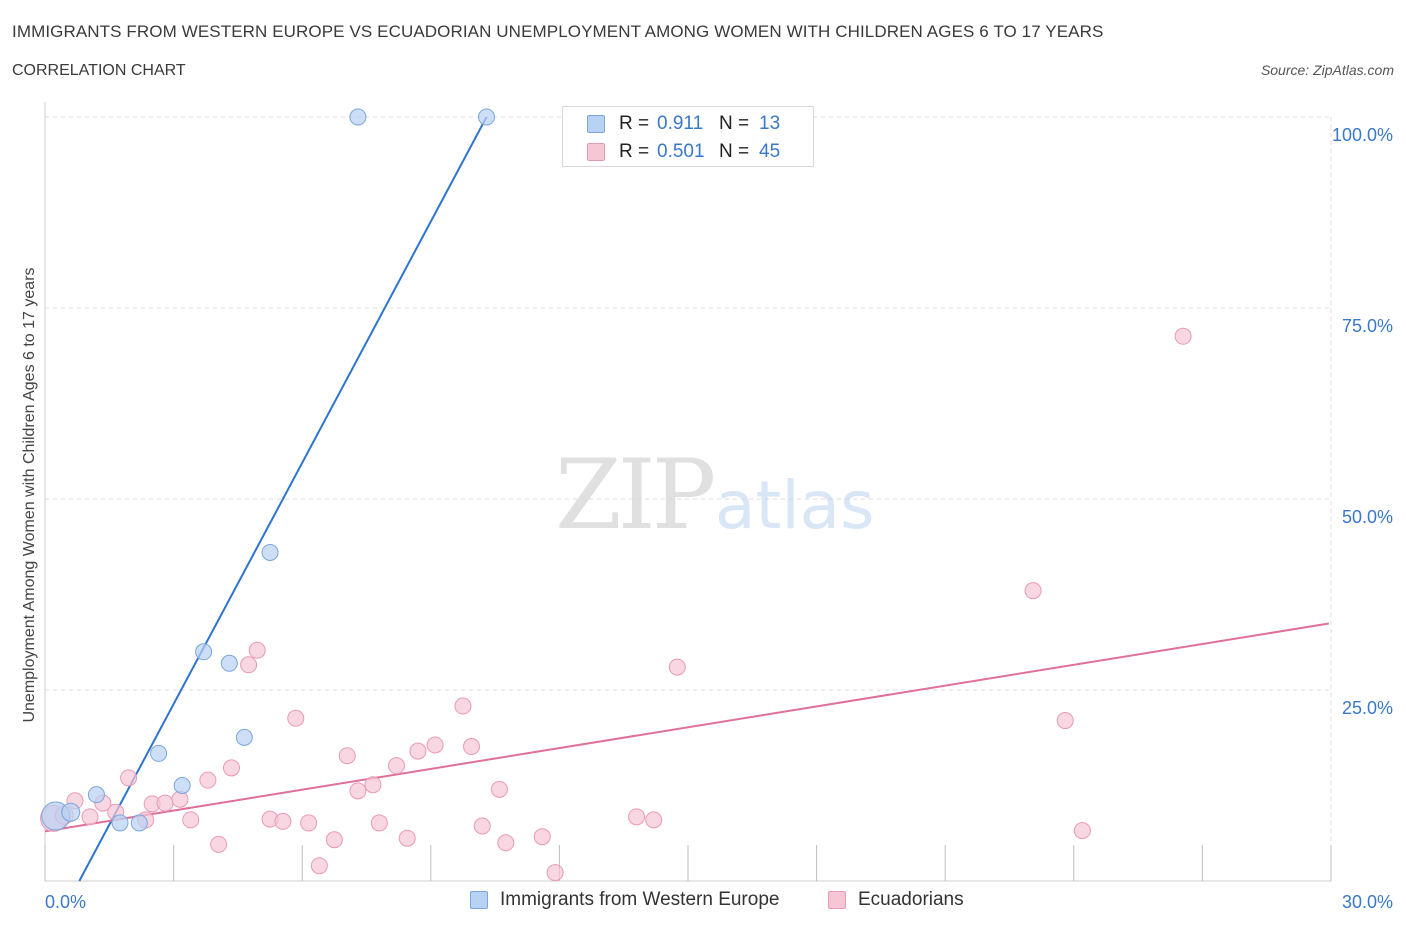 The width and height of the screenshot is (1406, 930). Describe the element at coordinates (1367, 517) in the screenshot. I see `y-tick-label: 50.0%` at that location.